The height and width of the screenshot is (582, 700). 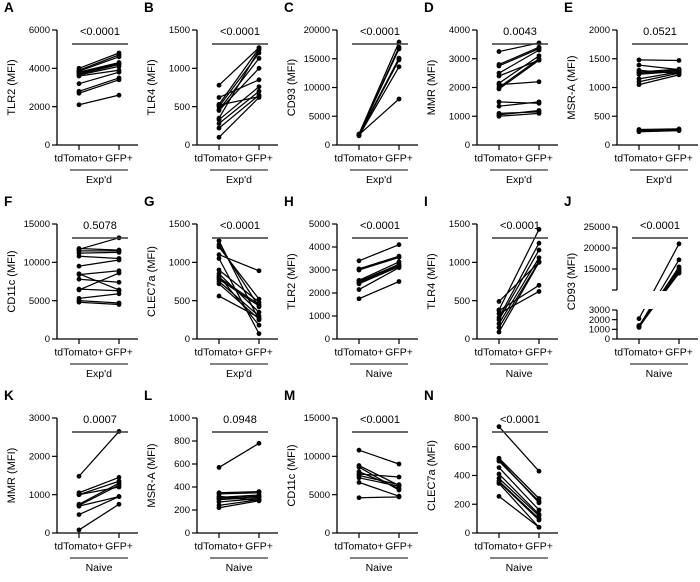 What do you see at coordinates (319, 270) in the screenshot?
I see `y-tick-label: 3000` at bounding box center [319, 270].